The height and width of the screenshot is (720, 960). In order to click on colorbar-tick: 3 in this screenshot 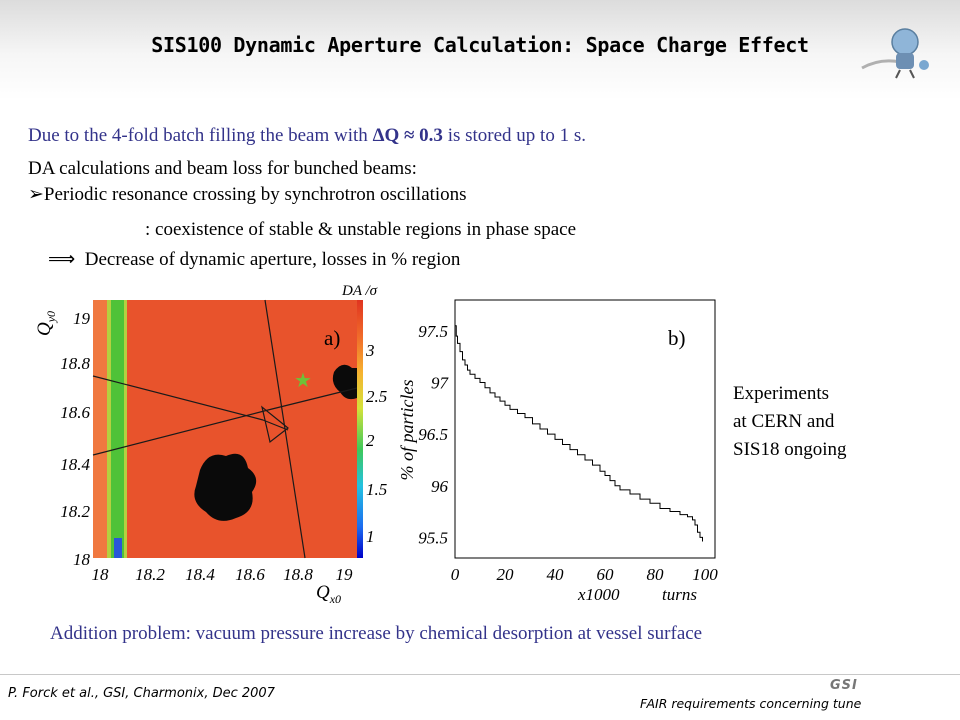, I will do `click(370, 350)`.